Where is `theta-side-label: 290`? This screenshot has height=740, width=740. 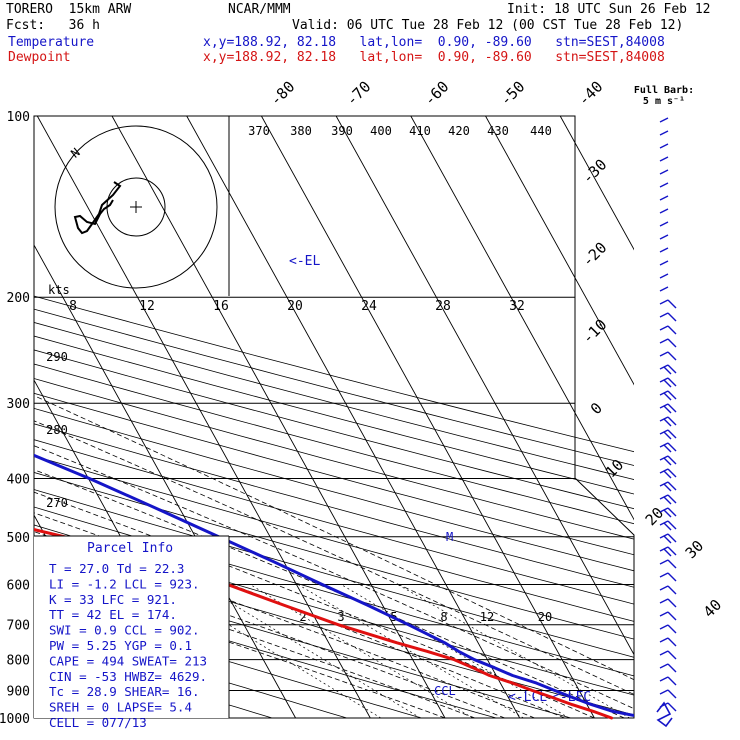
theta-side-label: 290 is located at coordinates (57, 357).